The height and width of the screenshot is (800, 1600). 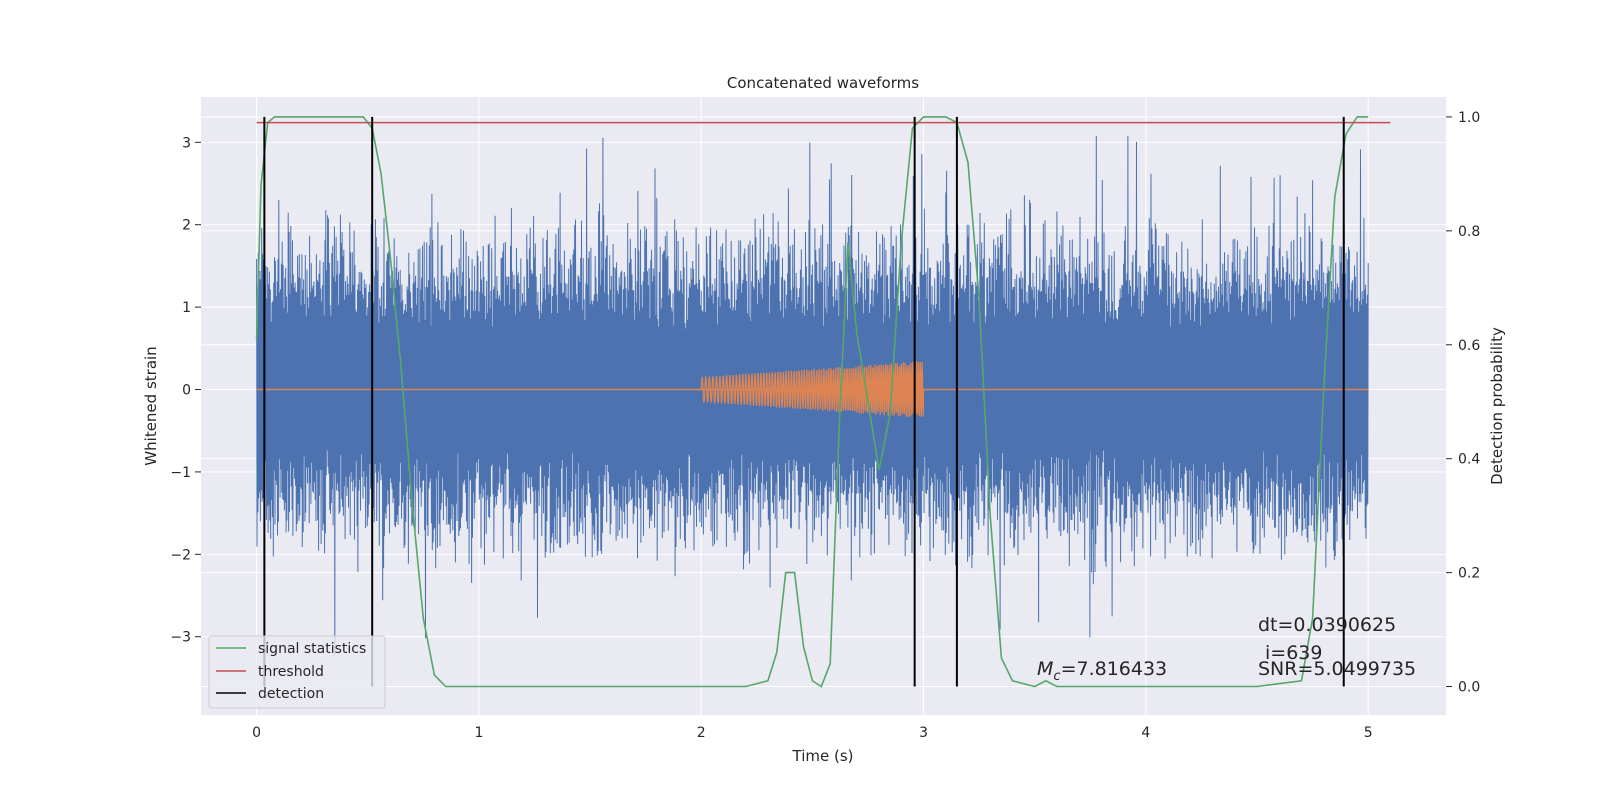 What do you see at coordinates (478, 733) in the screenshot?
I see `x-tick-label: 1` at bounding box center [478, 733].